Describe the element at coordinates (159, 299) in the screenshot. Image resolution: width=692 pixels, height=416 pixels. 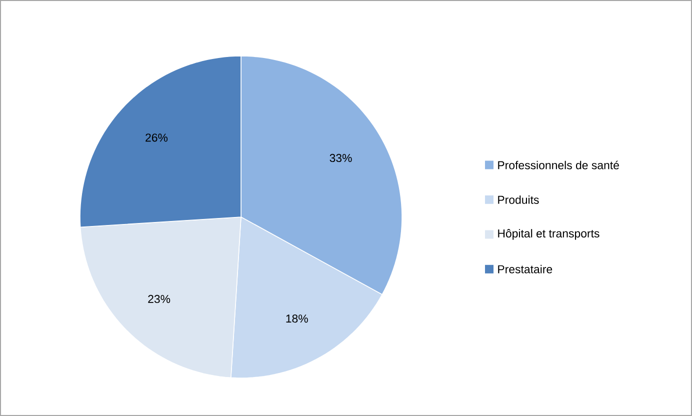
I see `data-label: 23%` at that location.